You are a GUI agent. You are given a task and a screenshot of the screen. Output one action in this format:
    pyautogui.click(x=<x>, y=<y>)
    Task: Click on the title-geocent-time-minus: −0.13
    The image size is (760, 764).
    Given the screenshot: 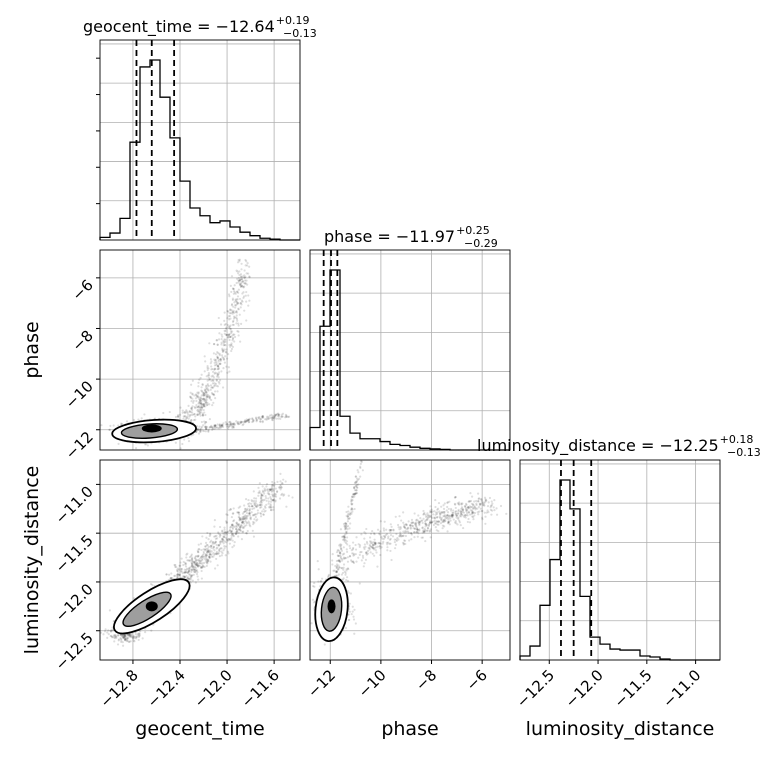 What is the action you would take?
    pyautogui.click(x=300, y=33)
    